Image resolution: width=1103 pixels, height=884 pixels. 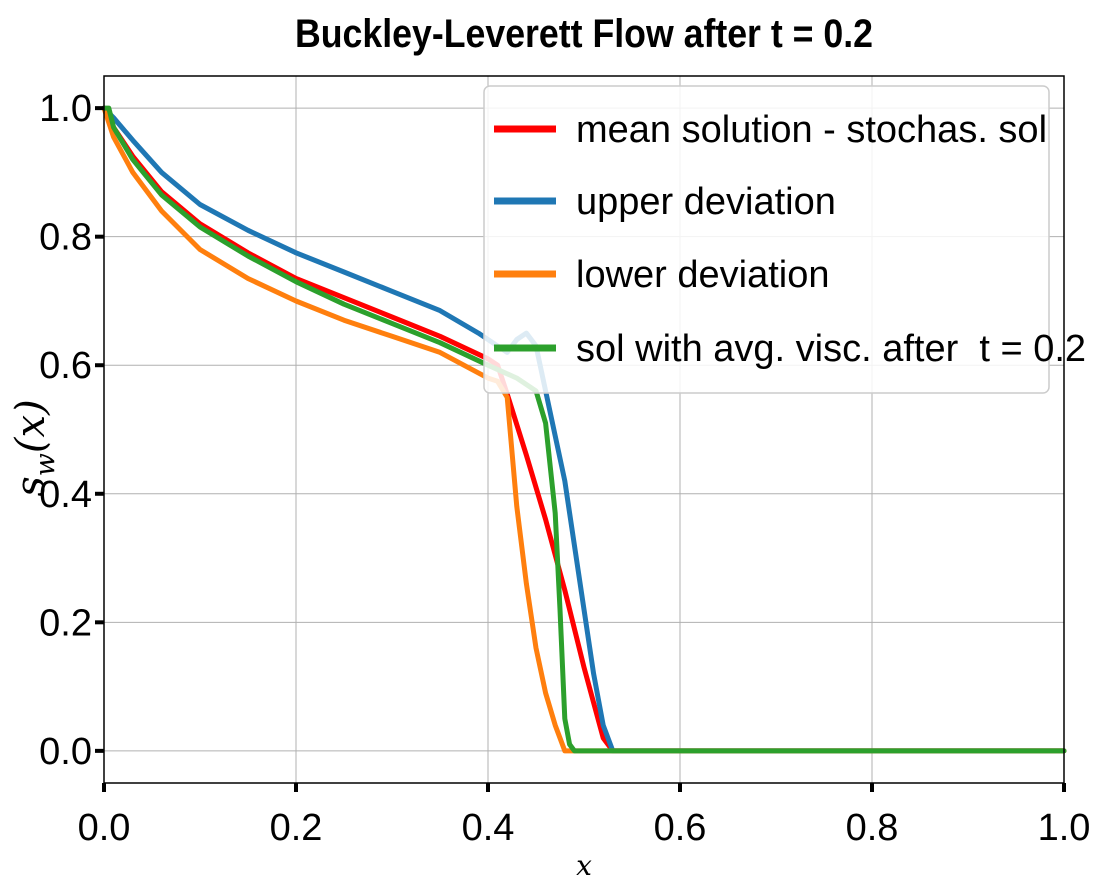 What do you see at coordinates (31, 426) in the screenshot?
I see `y-axis-label-tail: (x)` at bounding box center [31, 426].